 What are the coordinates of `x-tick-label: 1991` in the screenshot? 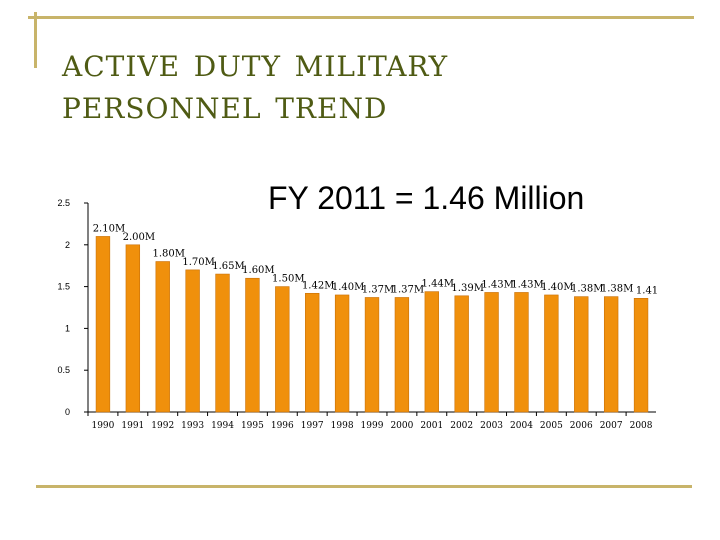 It's located at (132, 426).